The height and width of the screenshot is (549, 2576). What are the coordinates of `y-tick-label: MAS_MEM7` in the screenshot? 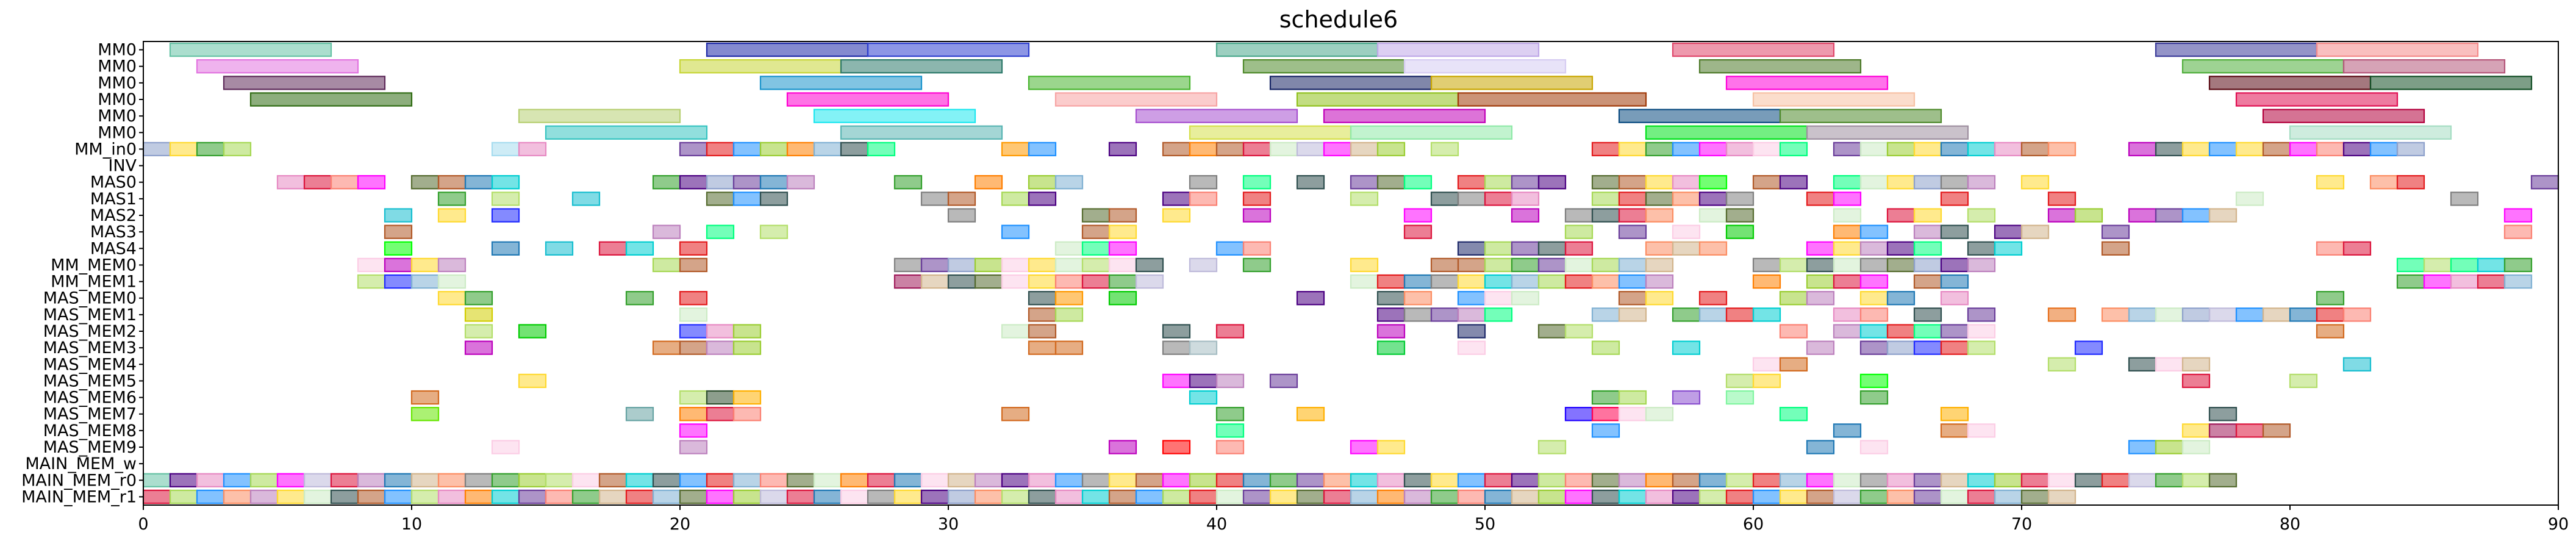 It's located at (90, 414).